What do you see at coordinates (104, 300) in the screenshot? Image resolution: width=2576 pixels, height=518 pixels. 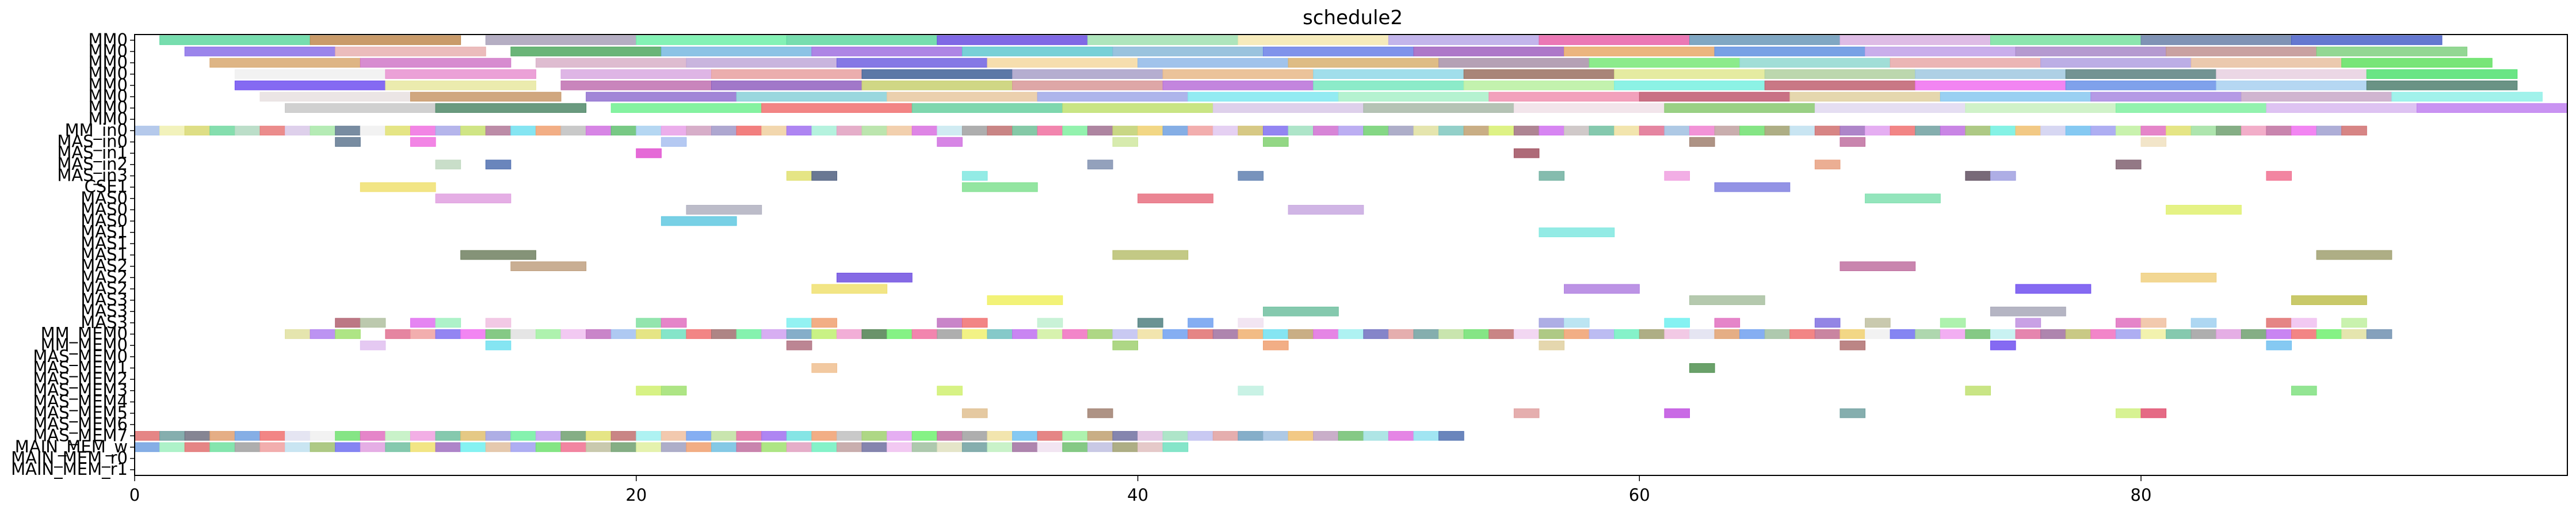 I see `y-tick-label: MAS3` at bounding box center [104, 300].